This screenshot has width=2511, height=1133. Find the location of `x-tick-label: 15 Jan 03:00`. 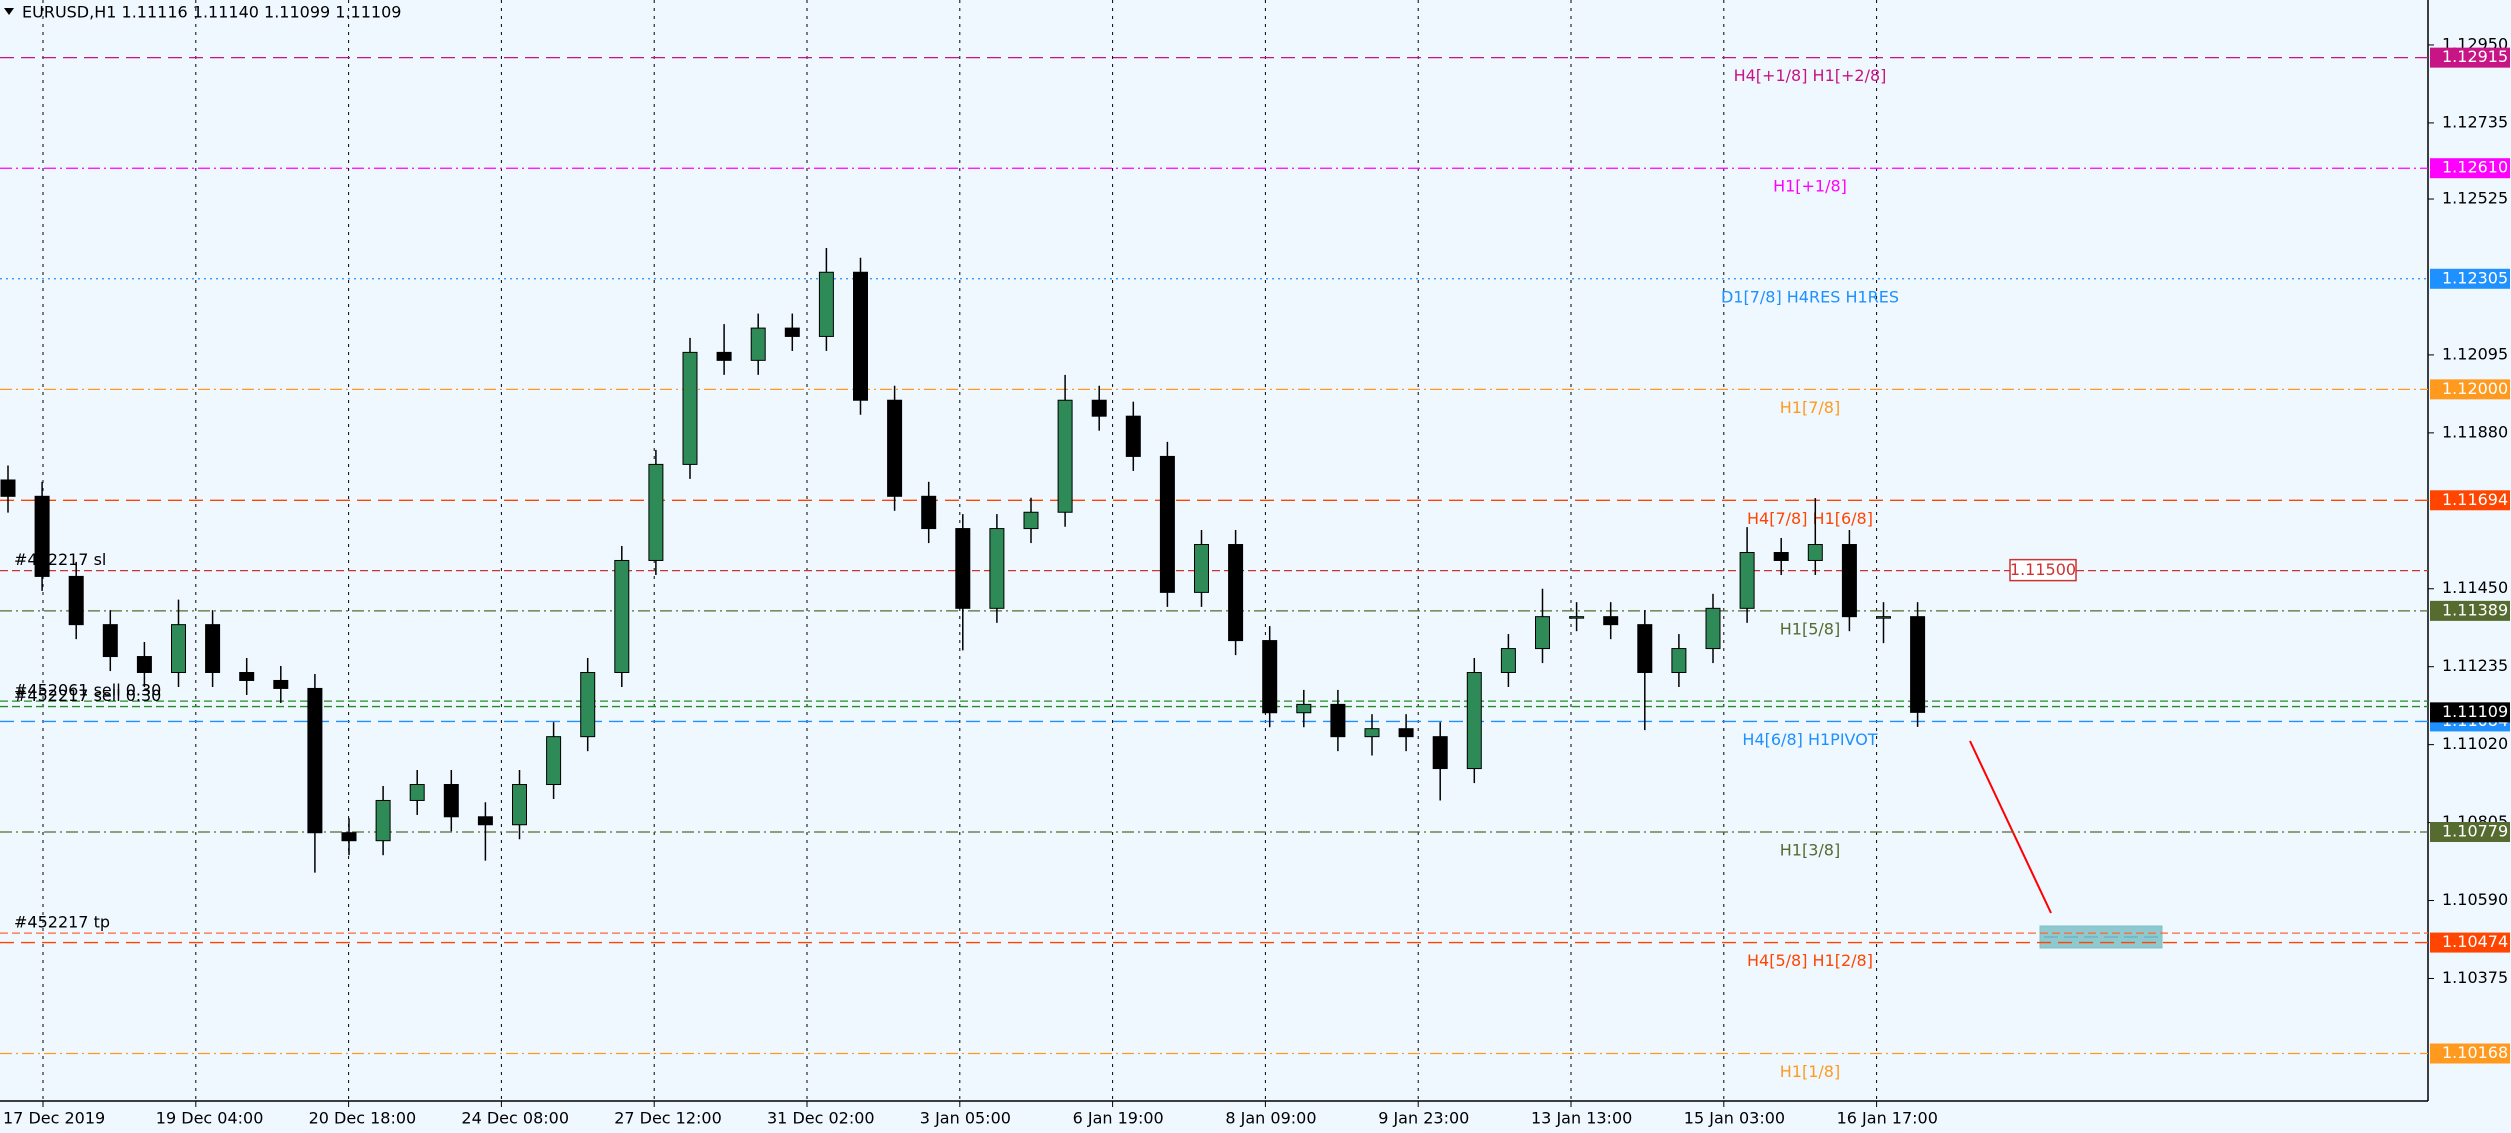

x-tick-label: 15 Jan 03:00 is located at coordinates (1734, 1118).